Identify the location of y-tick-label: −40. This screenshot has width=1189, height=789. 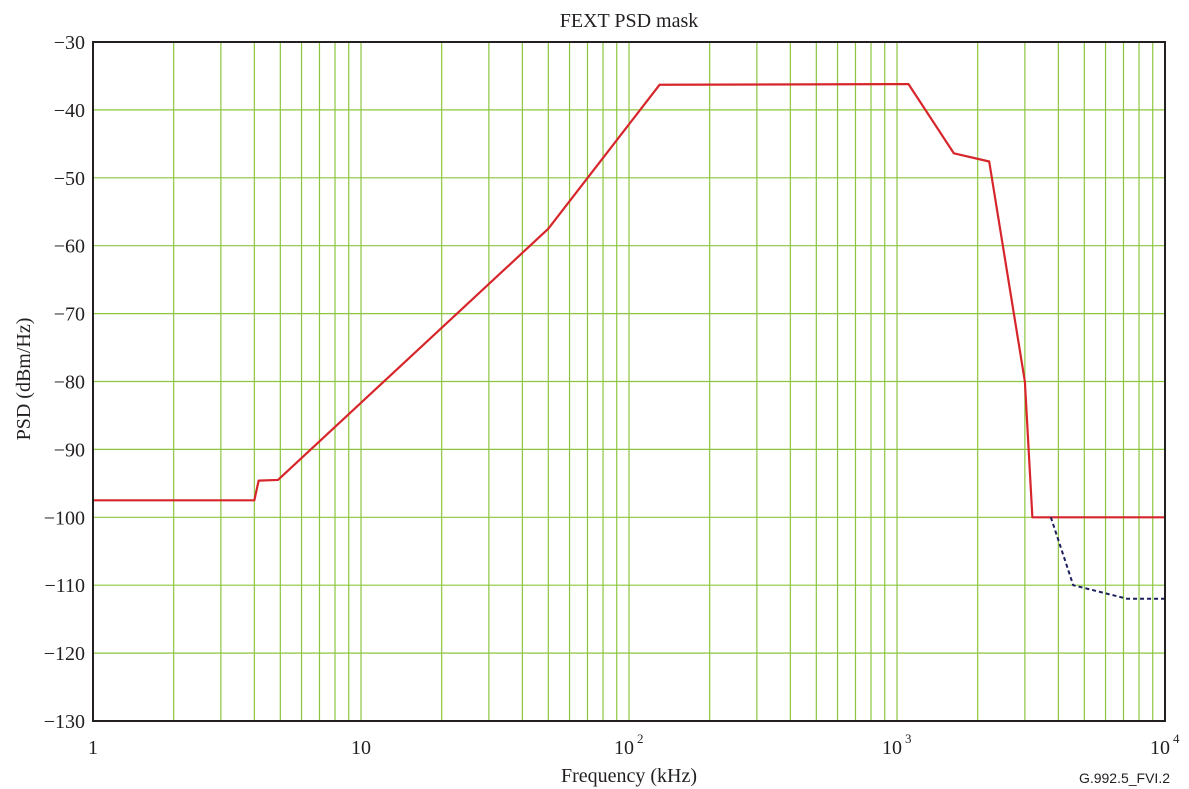
(69, 111).